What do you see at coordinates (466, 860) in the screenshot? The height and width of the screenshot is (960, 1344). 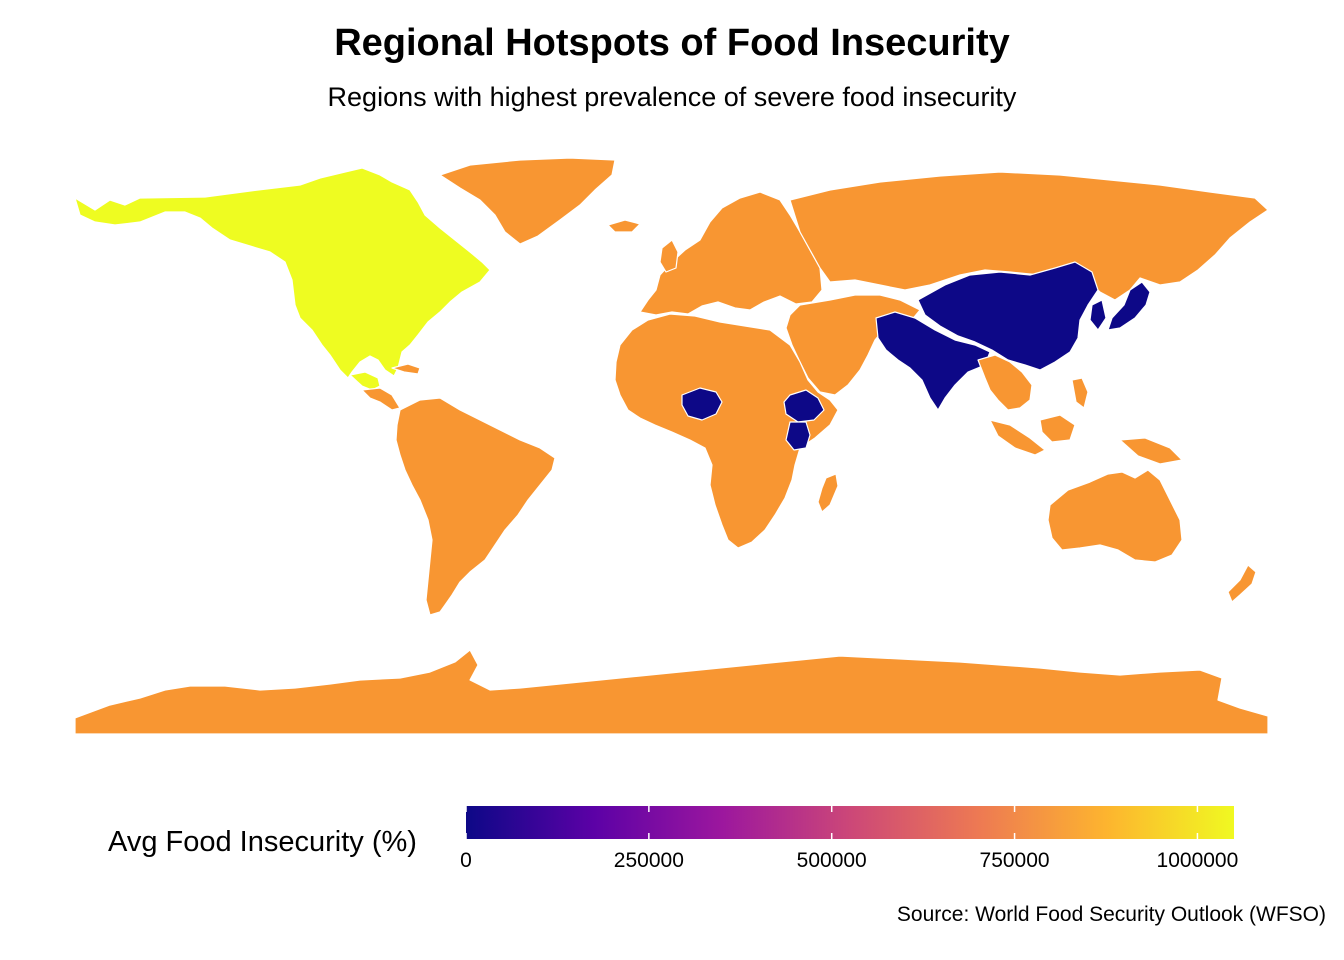 I see `legend-tick-label: 0` at bounding box center [466, 860].